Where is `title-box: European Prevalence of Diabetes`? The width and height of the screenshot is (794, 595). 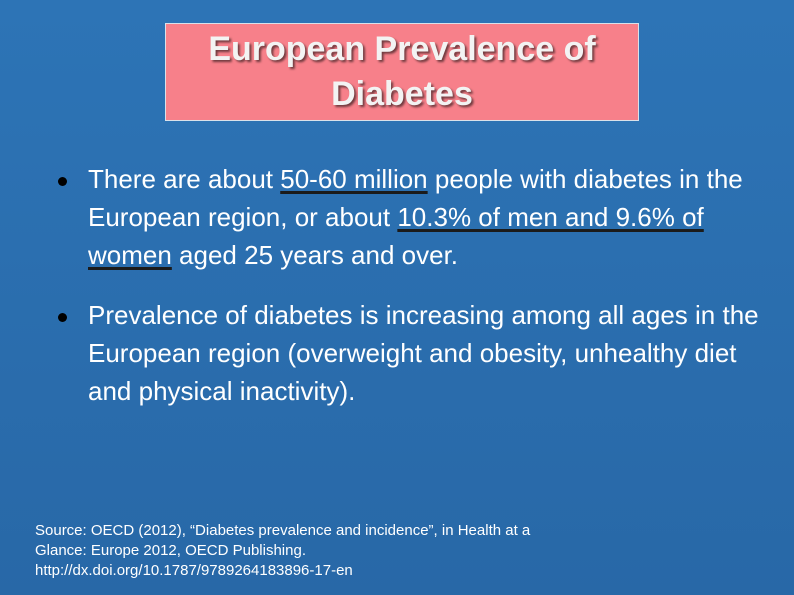
title-box: European Prevalence of Diabetes is located at coordinates (402, 72).